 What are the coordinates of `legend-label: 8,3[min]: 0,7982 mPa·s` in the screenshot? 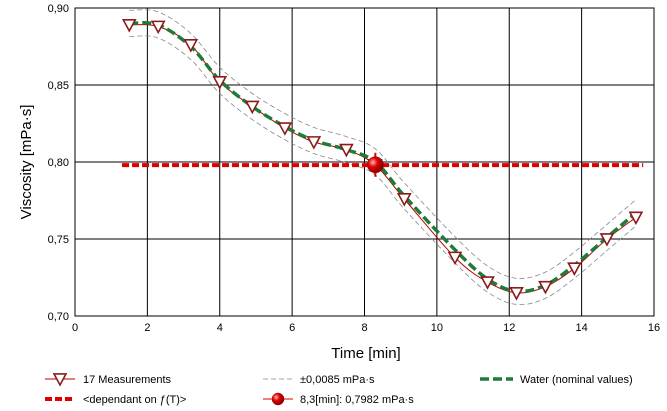 It's located at (357, 400).